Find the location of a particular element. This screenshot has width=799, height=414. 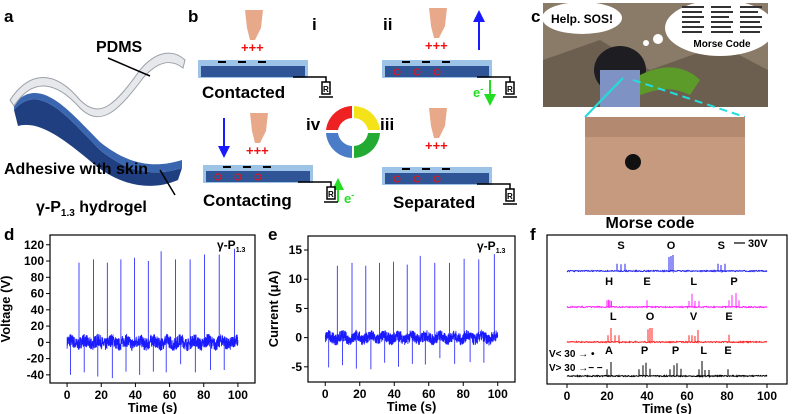

resistor-icon-ii is located at coordinates (510, 88).